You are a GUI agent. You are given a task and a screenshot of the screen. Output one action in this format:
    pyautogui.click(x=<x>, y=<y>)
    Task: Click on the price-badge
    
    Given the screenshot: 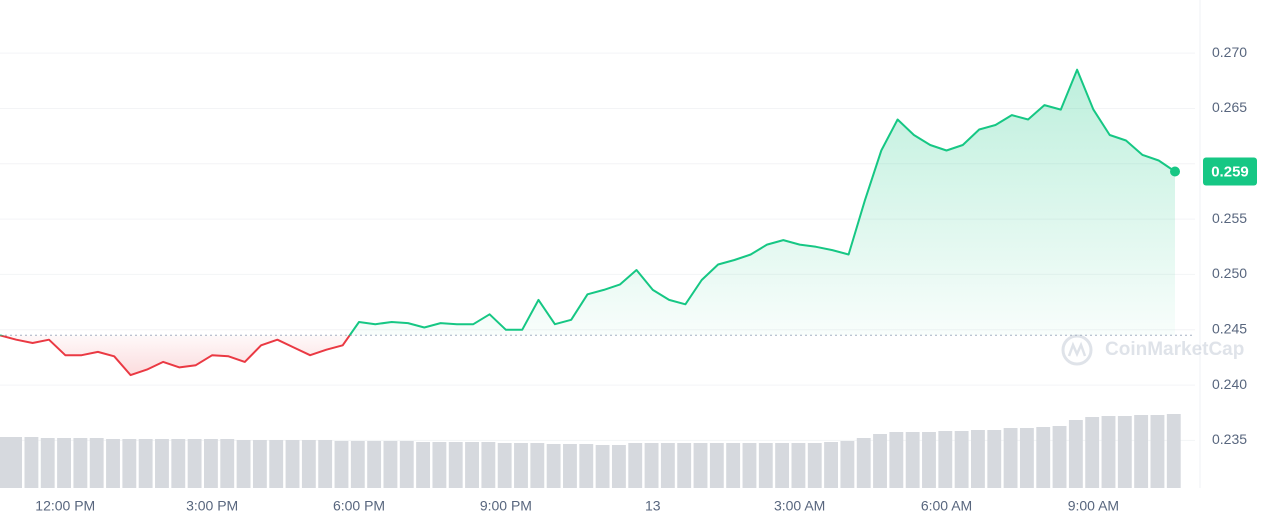 What is the action you would take?
    pyautogui.click(x=1230, y=171)
    